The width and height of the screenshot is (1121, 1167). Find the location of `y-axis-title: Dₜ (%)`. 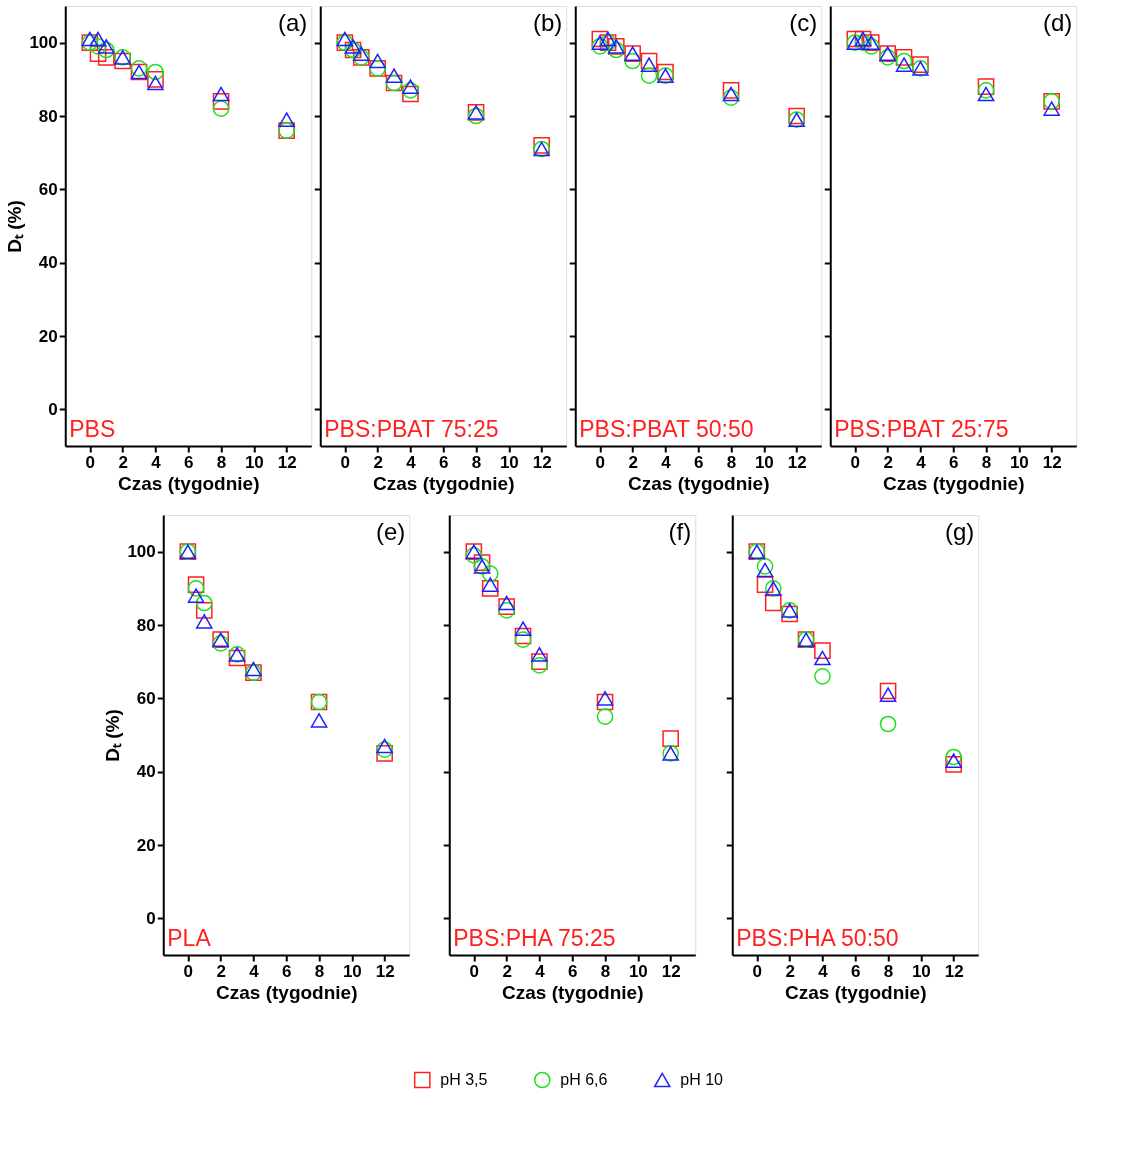

y-axis-title: Dₜ (%) is located at coordinates (113, 735).